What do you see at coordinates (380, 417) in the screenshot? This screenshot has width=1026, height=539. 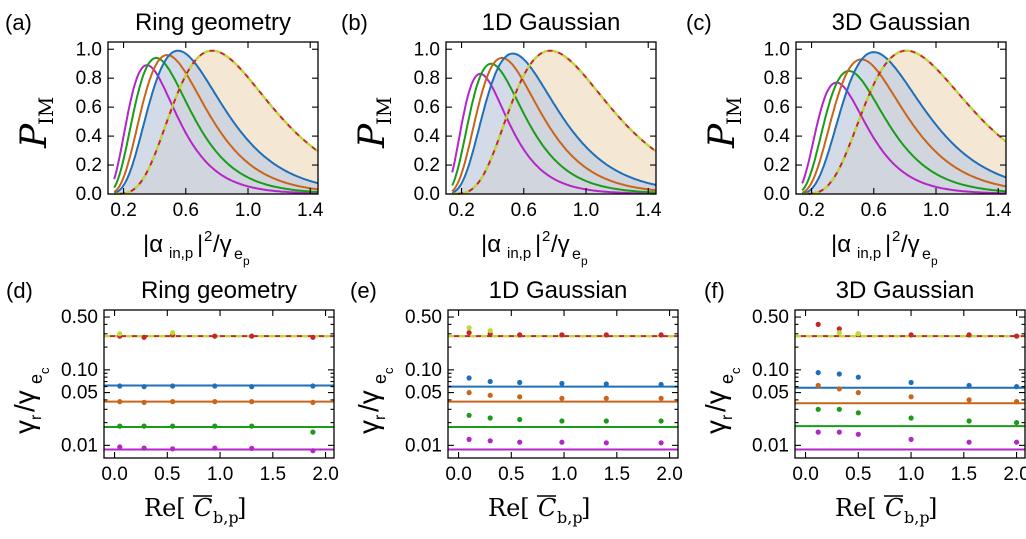 I see `y-axis-label-num-sub: r` at bounding box center [380, 417].